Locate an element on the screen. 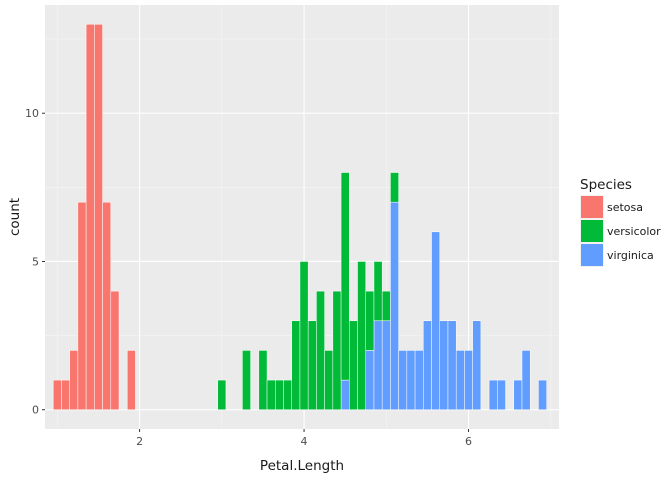 This screenshot has height=480, width=672. legend: Species setosa versicolor virginica is located at coordinates (620, 222).